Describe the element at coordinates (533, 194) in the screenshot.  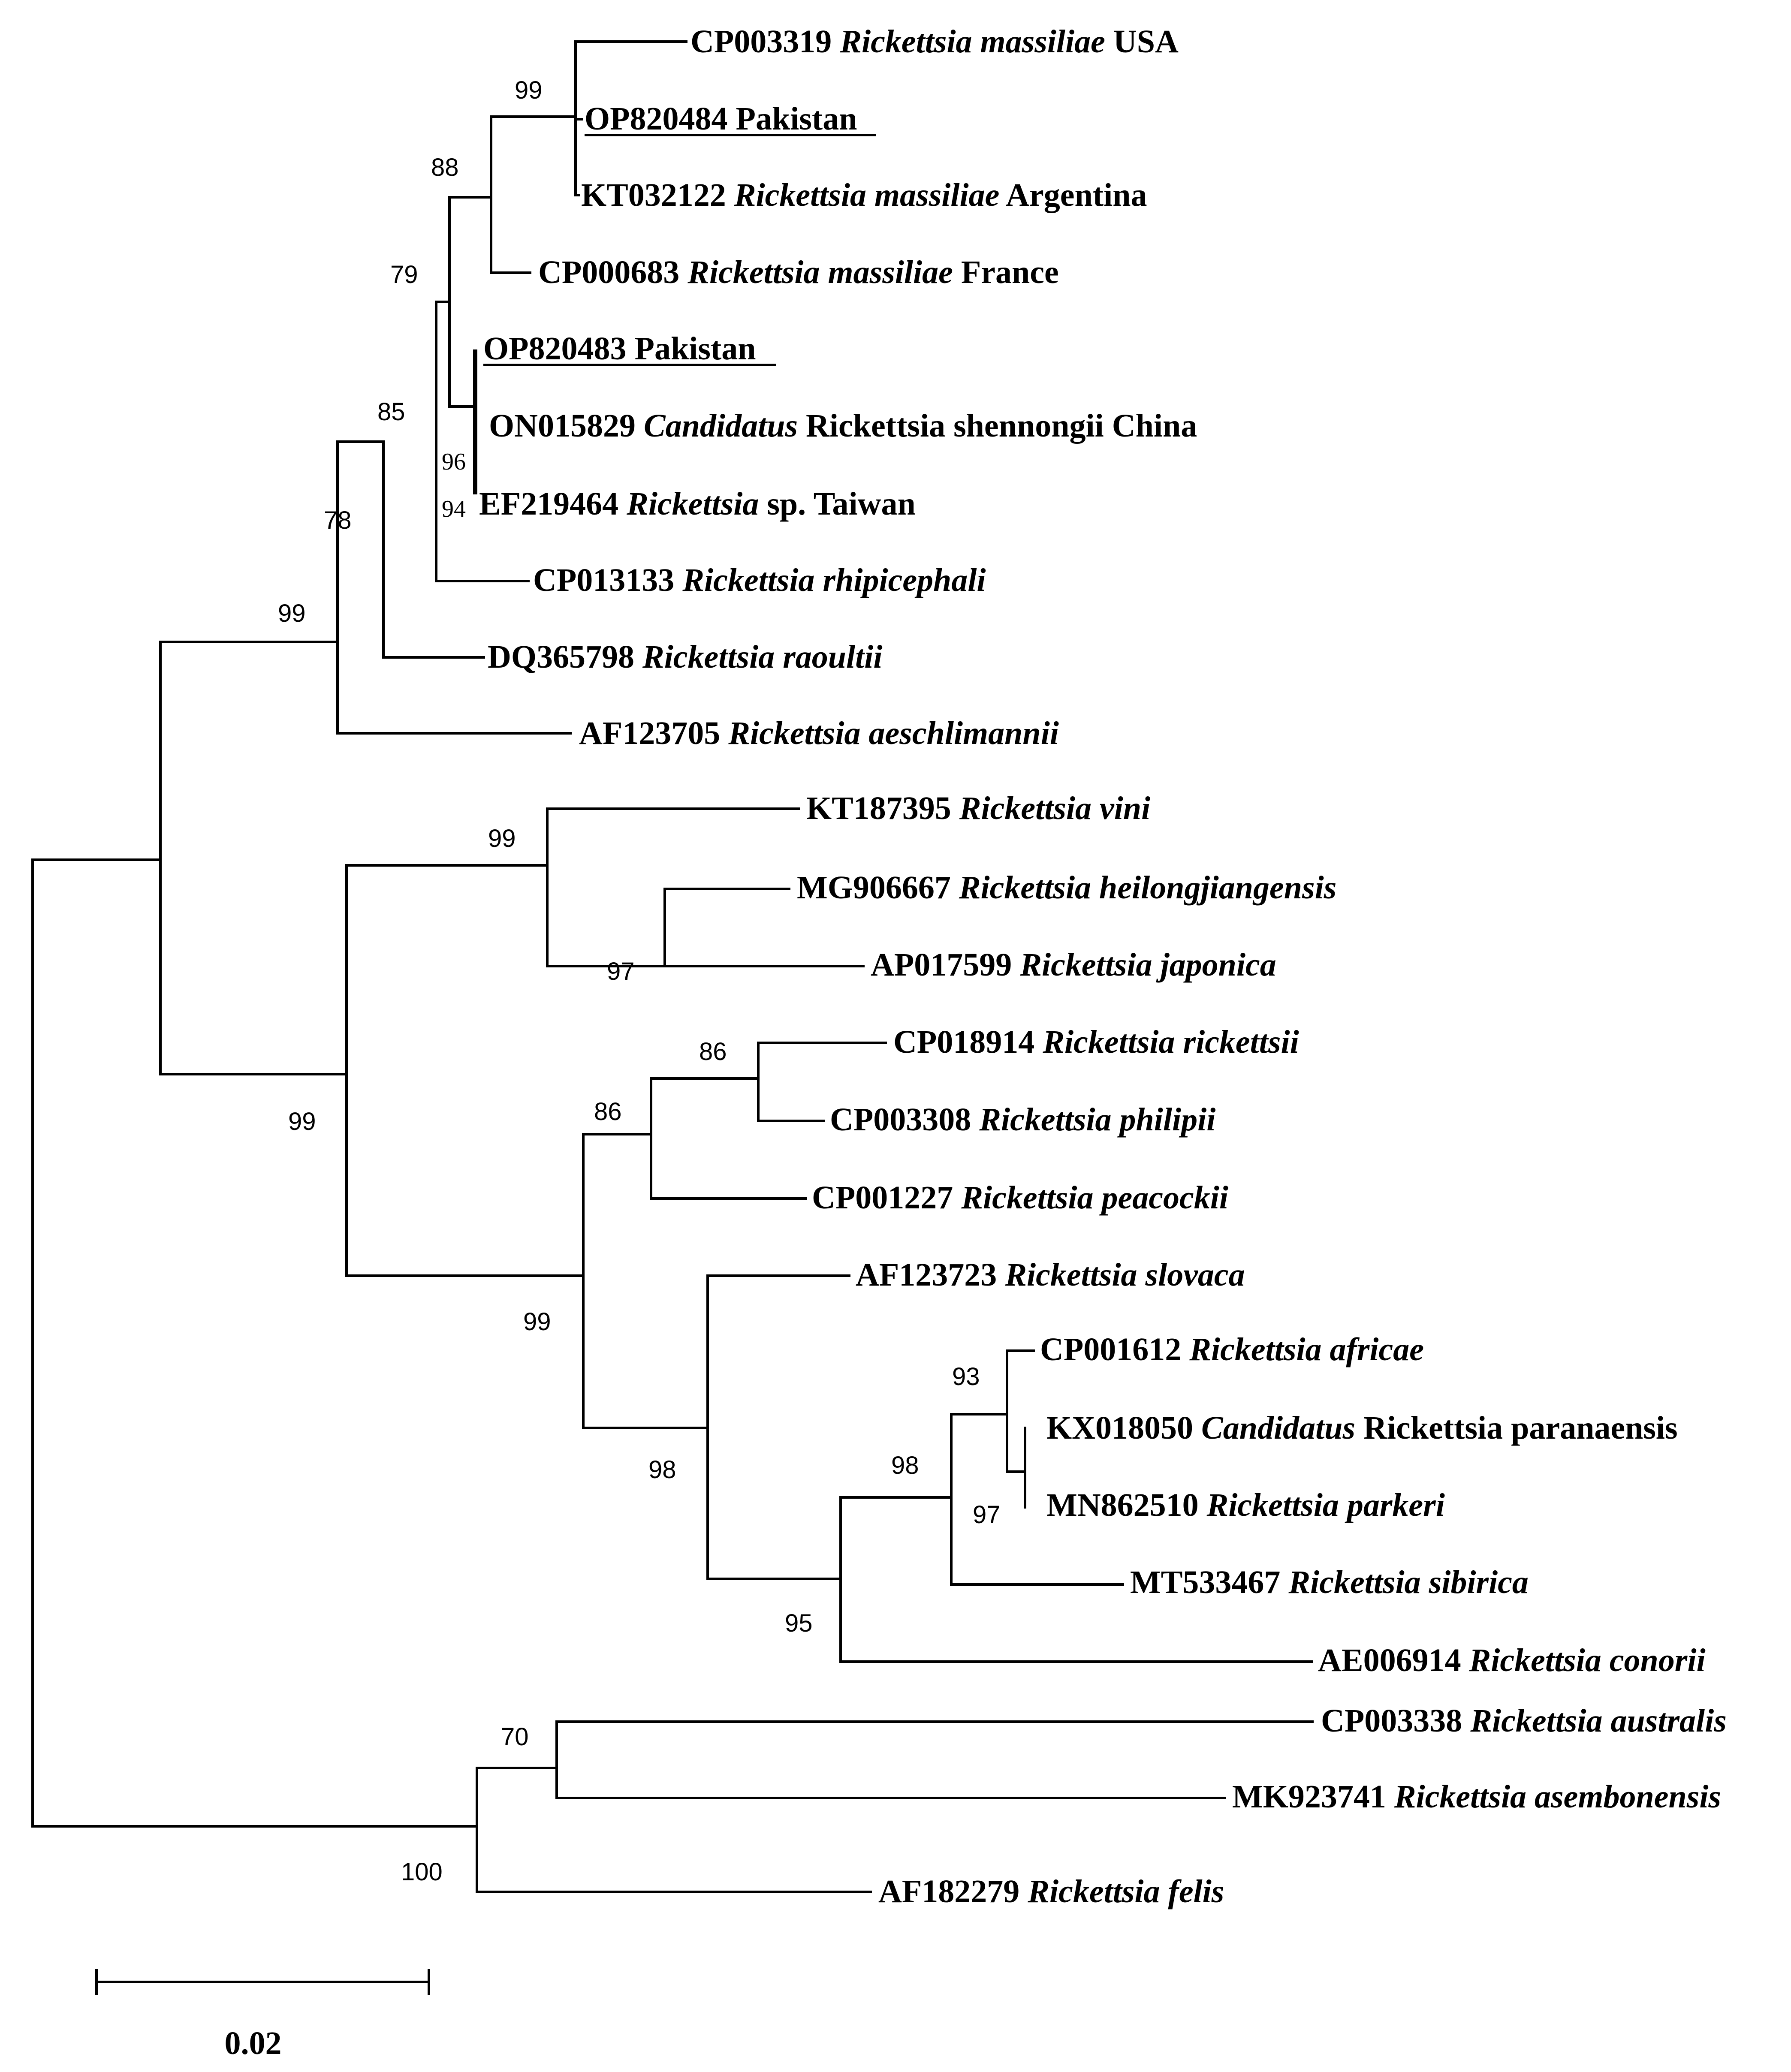
I see `branch-massiliae-group` at that location.